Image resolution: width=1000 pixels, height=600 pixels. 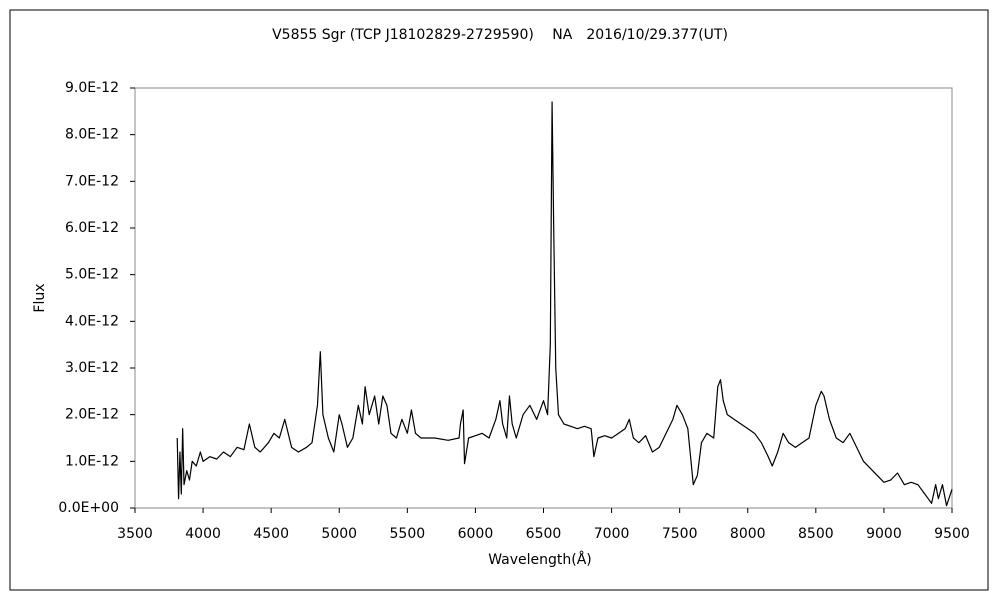 I want to click on y-tick-label: 7.0E-12, so click(x=92, y=181).